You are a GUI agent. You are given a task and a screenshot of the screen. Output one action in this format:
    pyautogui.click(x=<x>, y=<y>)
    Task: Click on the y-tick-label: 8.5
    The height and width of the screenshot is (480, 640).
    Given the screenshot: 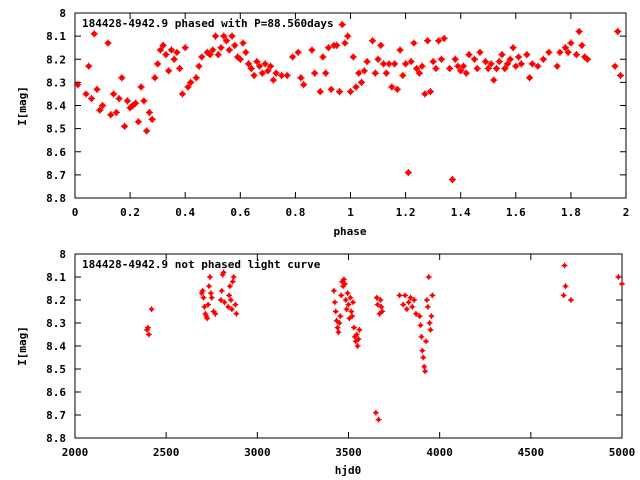 What is the action you would take?
    pyautogui.click(x=56, y=129)
    